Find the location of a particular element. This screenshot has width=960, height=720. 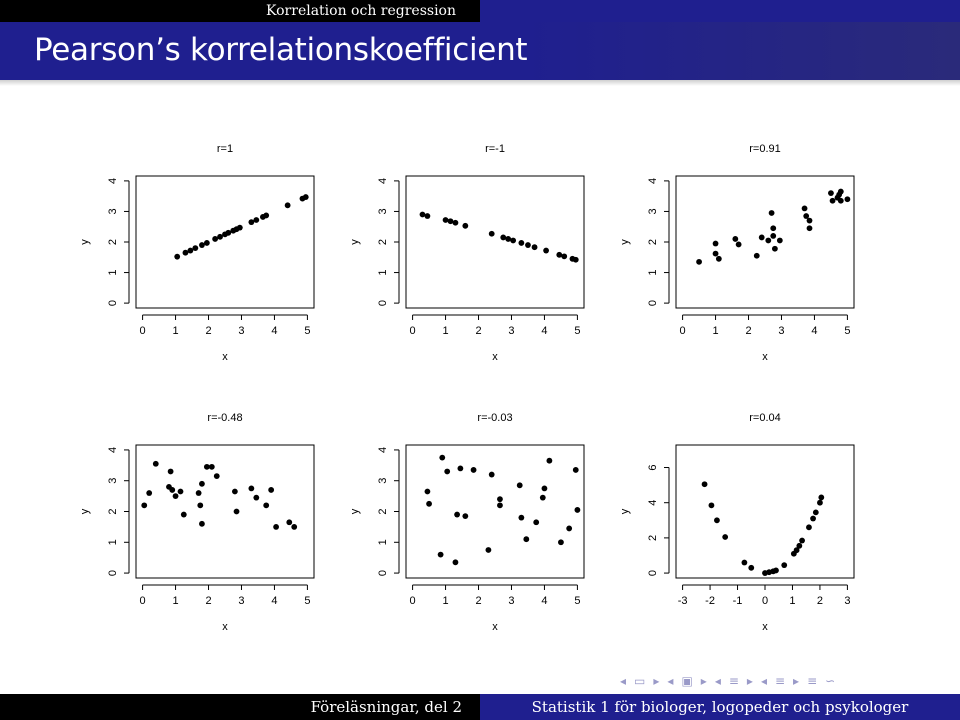

panel-title: r=1 is located at coordinates (225, 149).